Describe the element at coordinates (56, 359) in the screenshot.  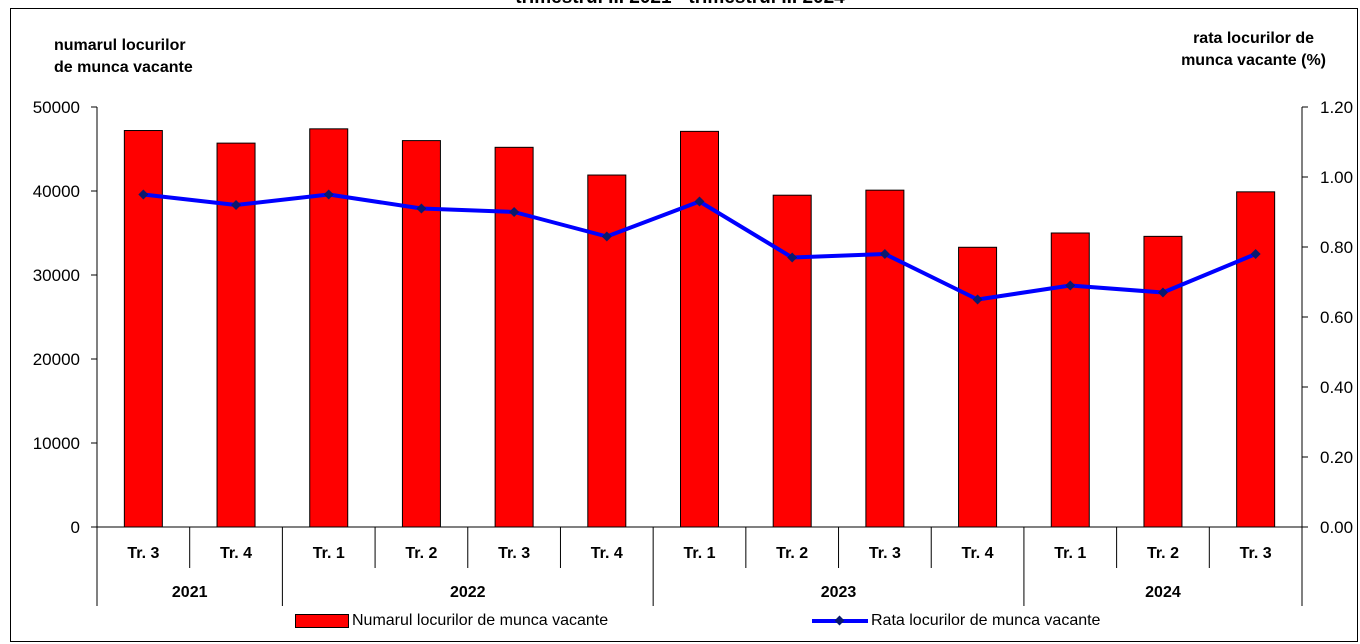
I see `left-tick-label: 20000` at that location.